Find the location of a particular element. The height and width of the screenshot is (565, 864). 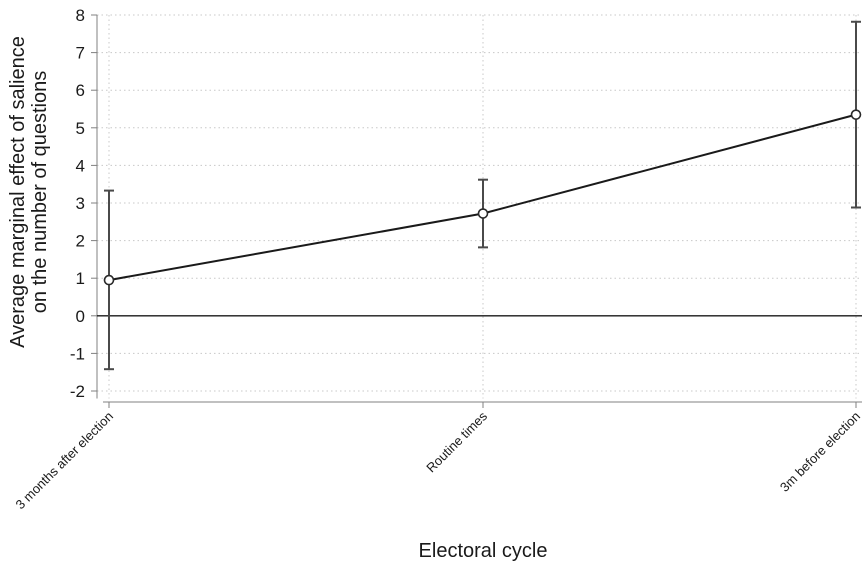

x-tick-label: Routine times is located at coordinates (456, 441).